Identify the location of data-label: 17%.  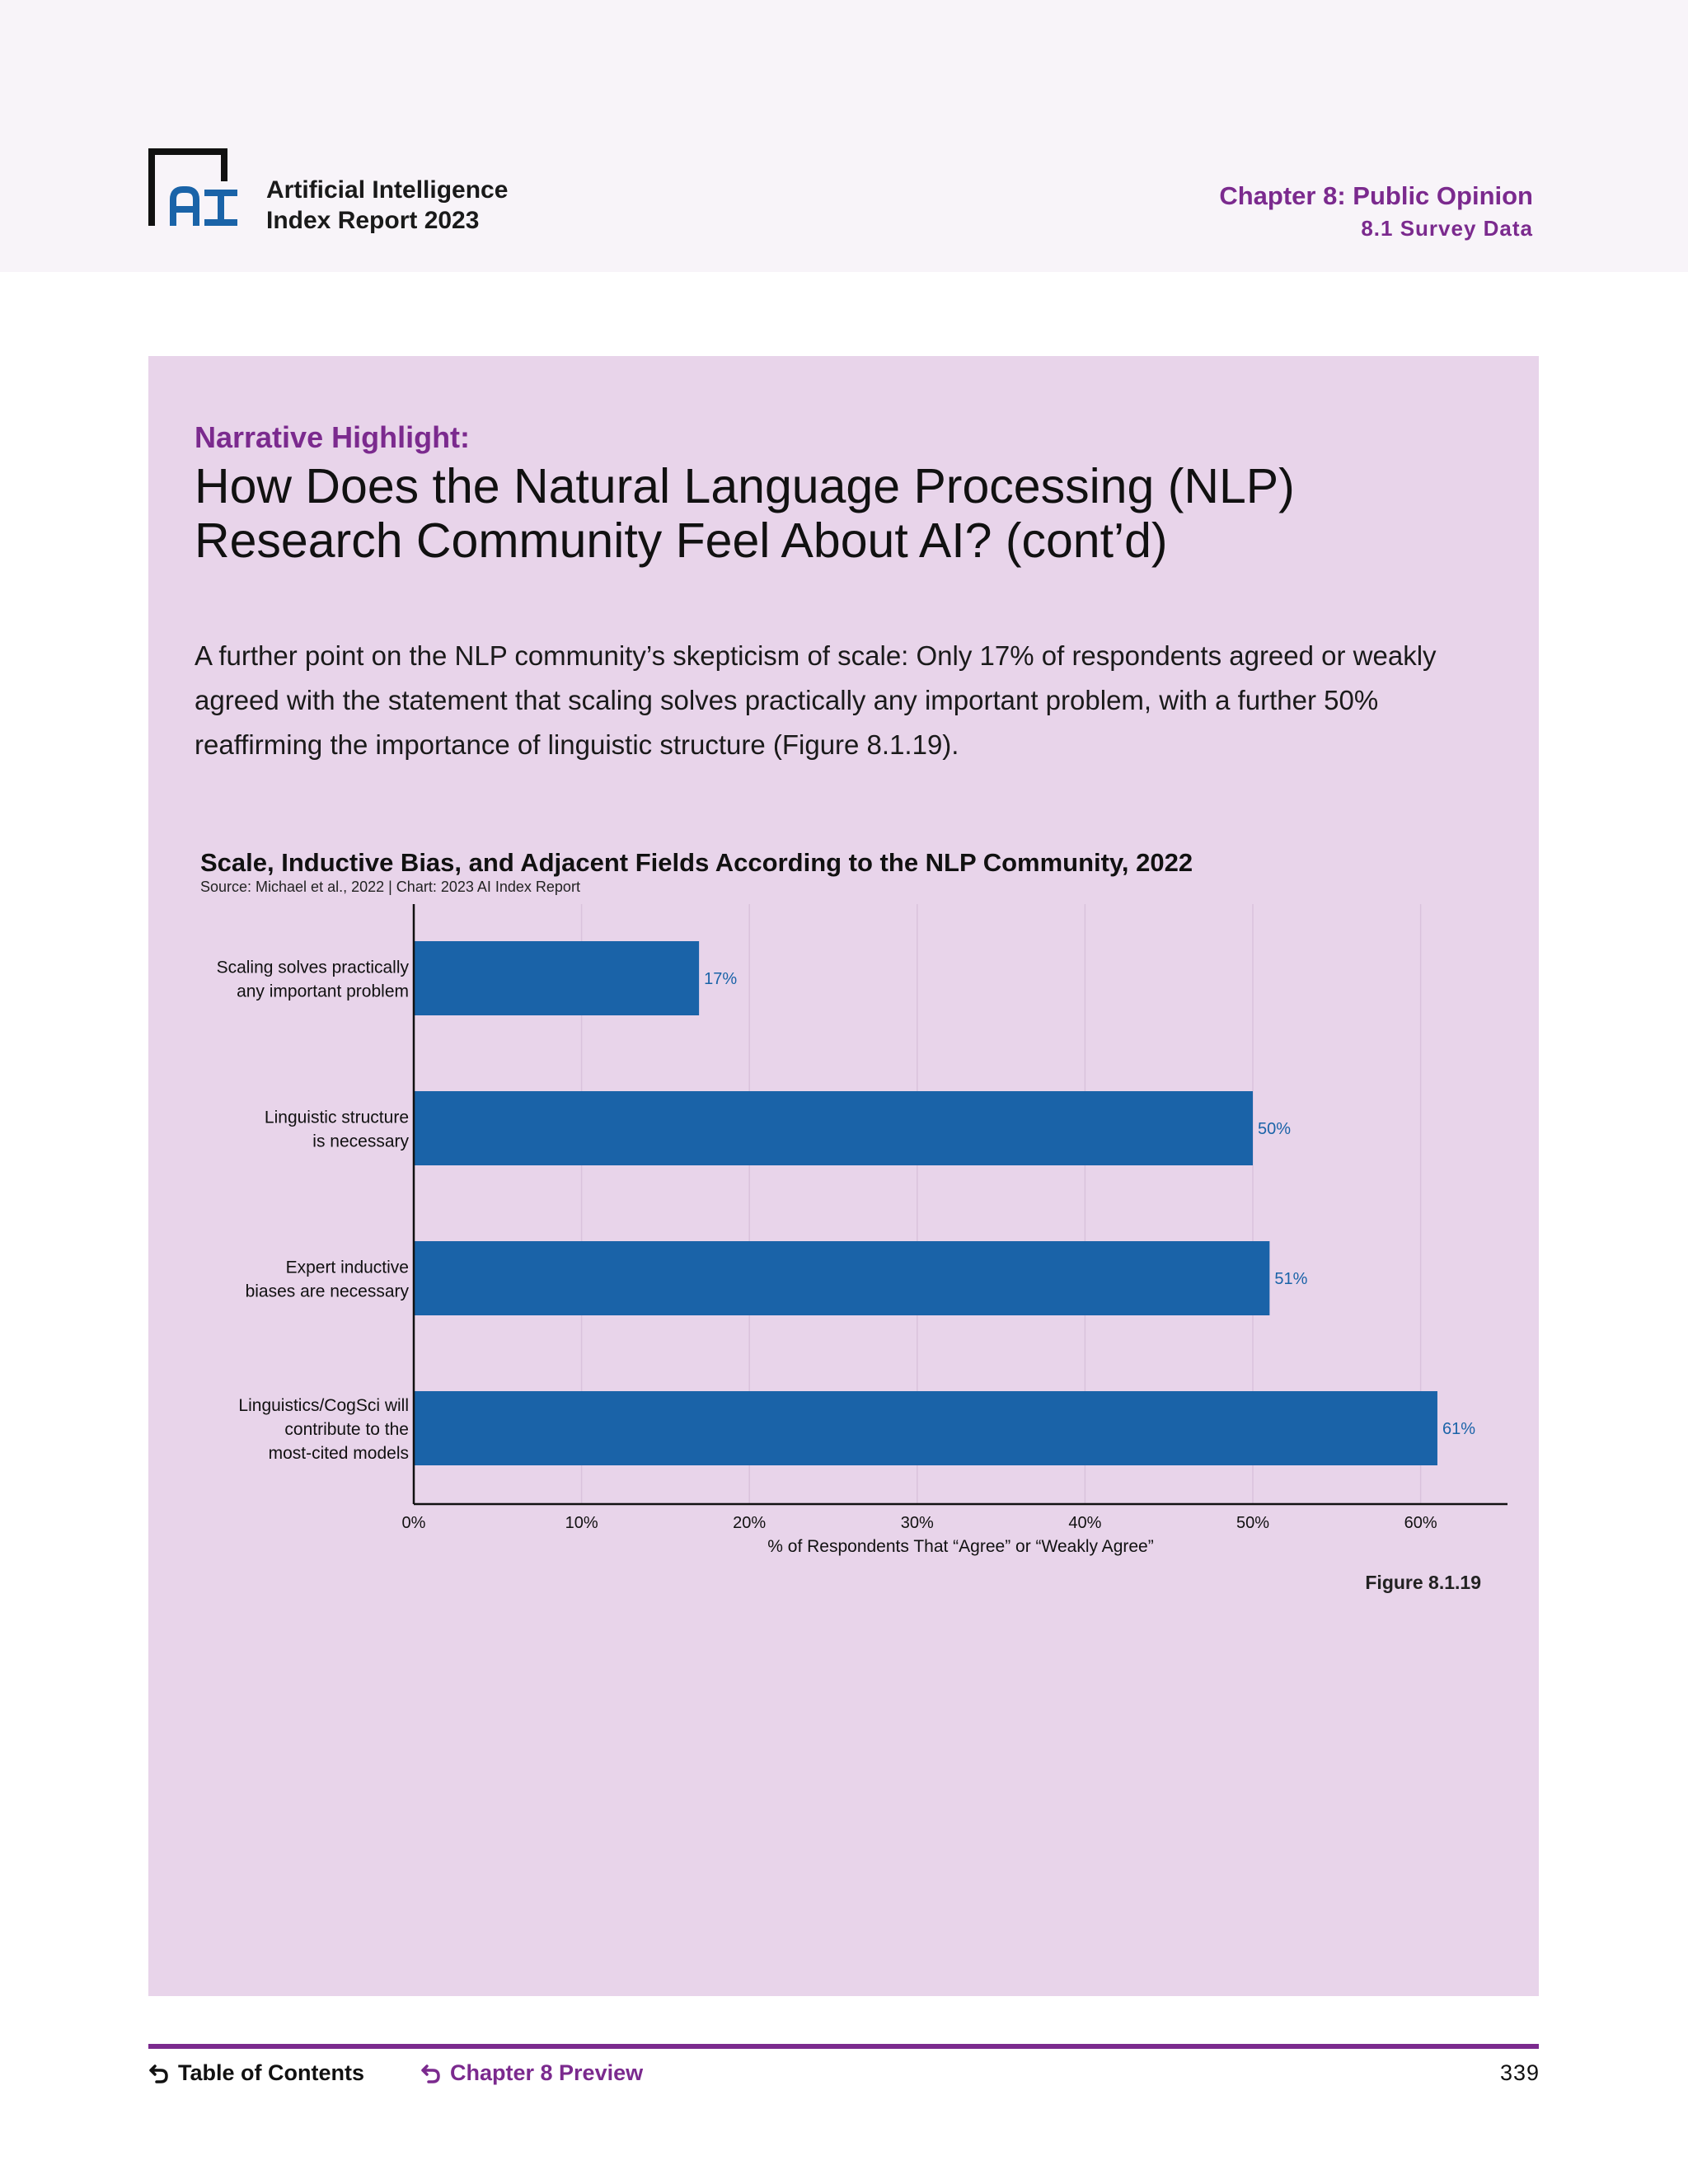
(720, 979).